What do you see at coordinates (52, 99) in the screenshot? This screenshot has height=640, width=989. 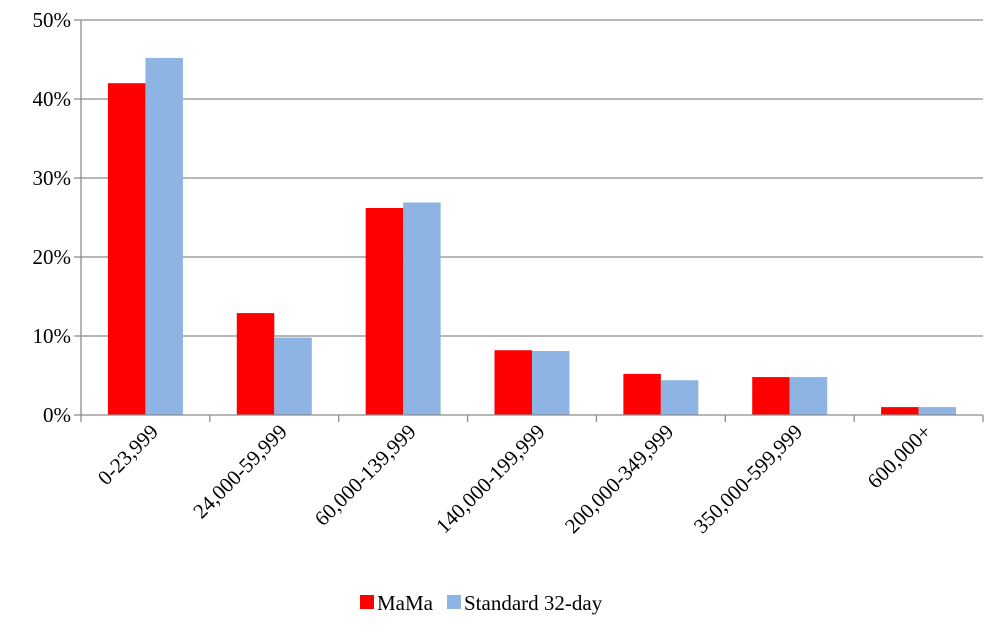 I see `y-tick-label: 40%` at bounding box center [52, 99].